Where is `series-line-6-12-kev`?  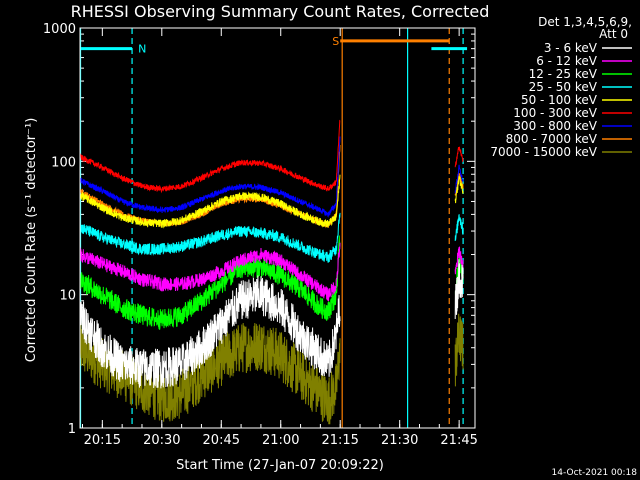 series-line-6-12-kev is located at coordinates (210, 272).